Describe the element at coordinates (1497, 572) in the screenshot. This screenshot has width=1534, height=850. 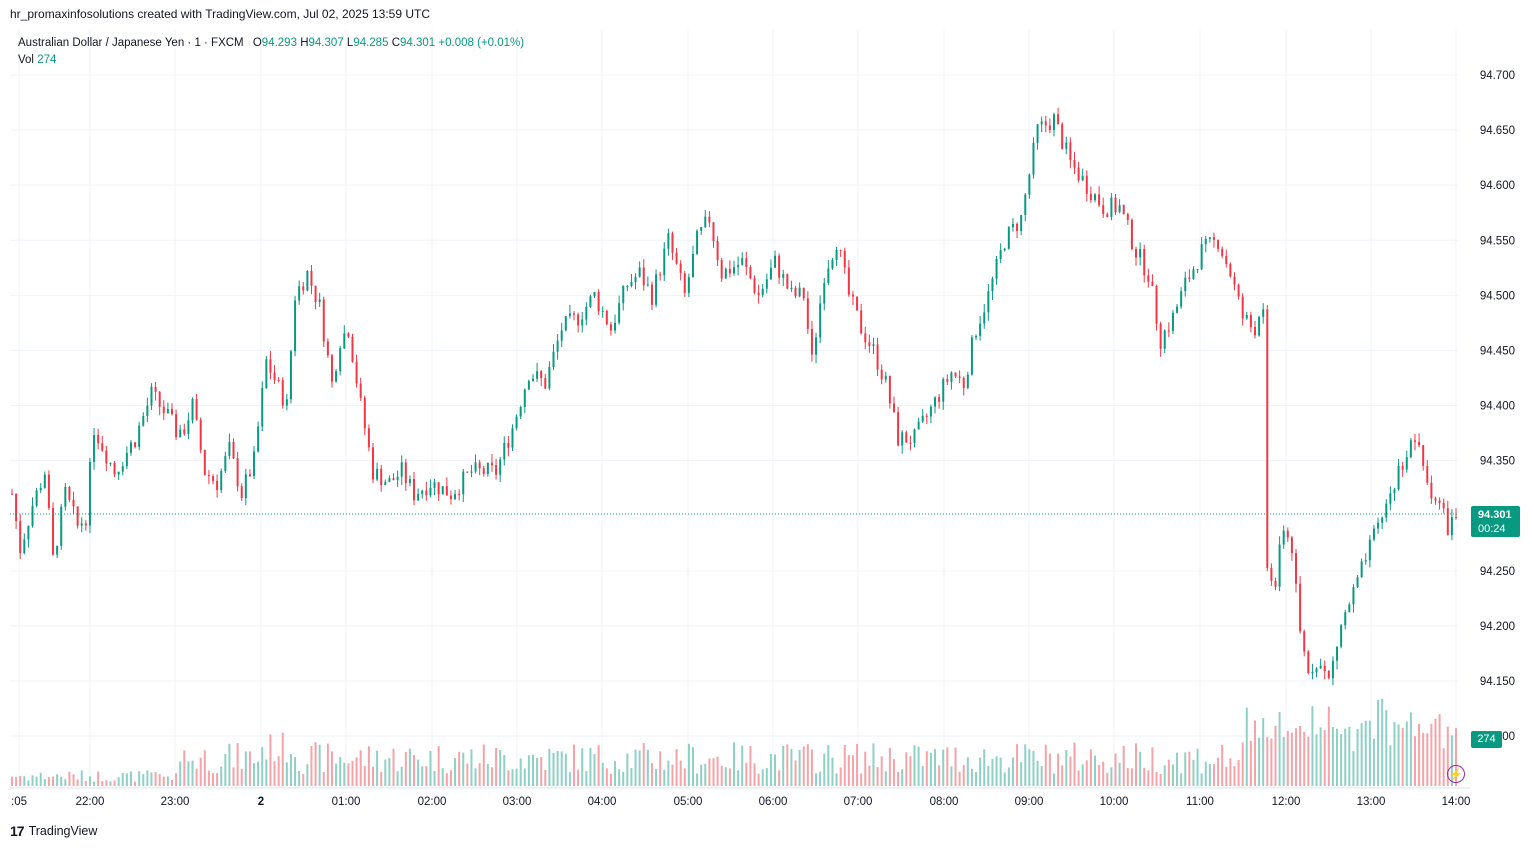
I see `price-tick-label: 94.250` at that location.